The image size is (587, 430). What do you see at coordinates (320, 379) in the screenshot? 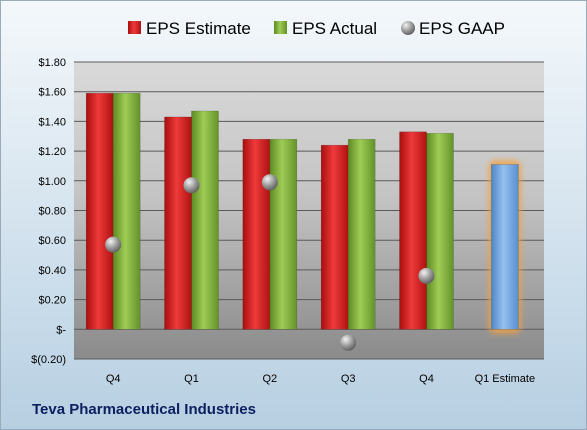
I see `x-axis: Q4 Q1 Q2 Q3 Q4 Q1 Estimate` at bounding box center [320, 379].